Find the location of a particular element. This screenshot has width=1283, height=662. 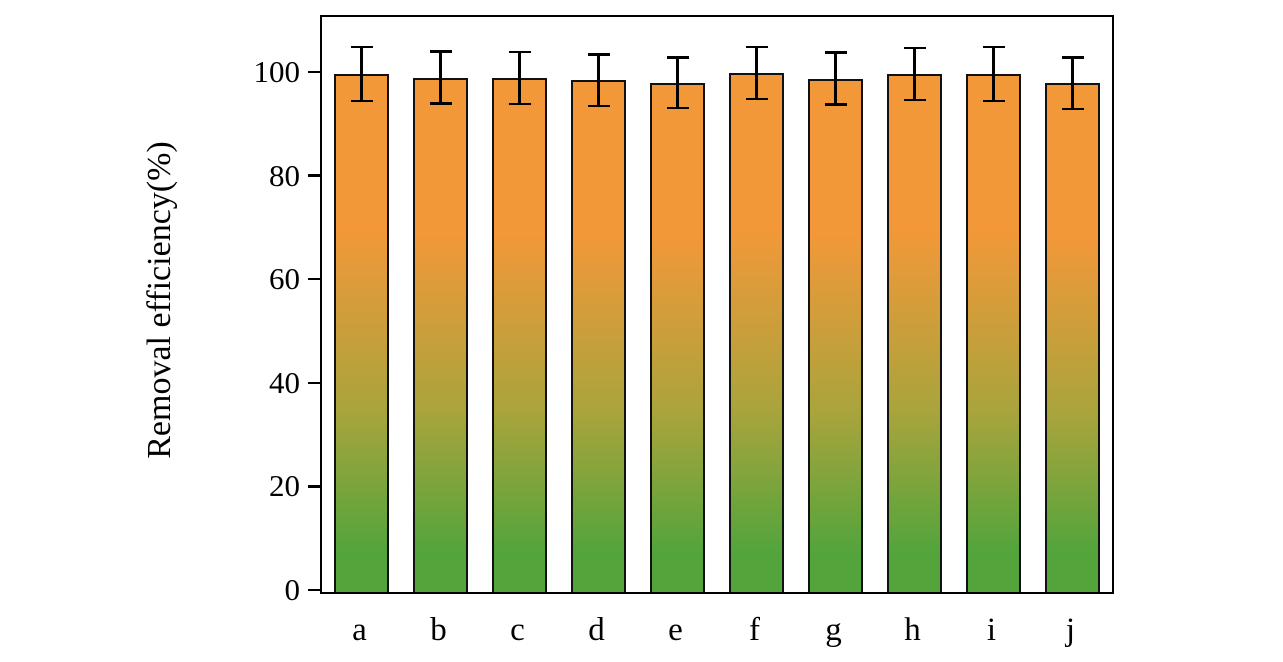

error-cap-bottom-f is located at coordinates (756, 99).